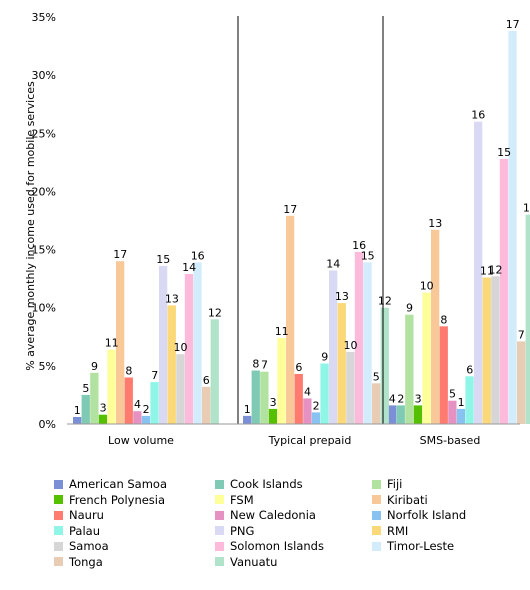 Image resolution: width=530 pixels, height=590 pixels. I want to click on y-ticks: 0% 5% 10% 15% 20% 25% 30% 35%, so click(44, 221).